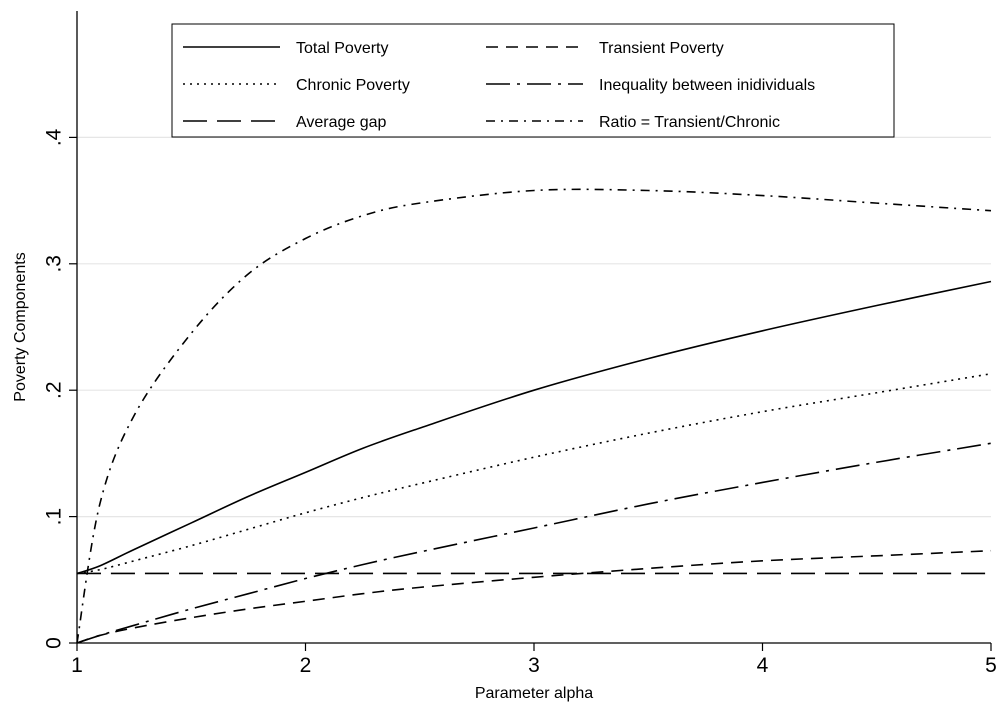 This screenshot has width=1003, height=711. I want to click on x-tick-label-3: 4, so click(763, 665).